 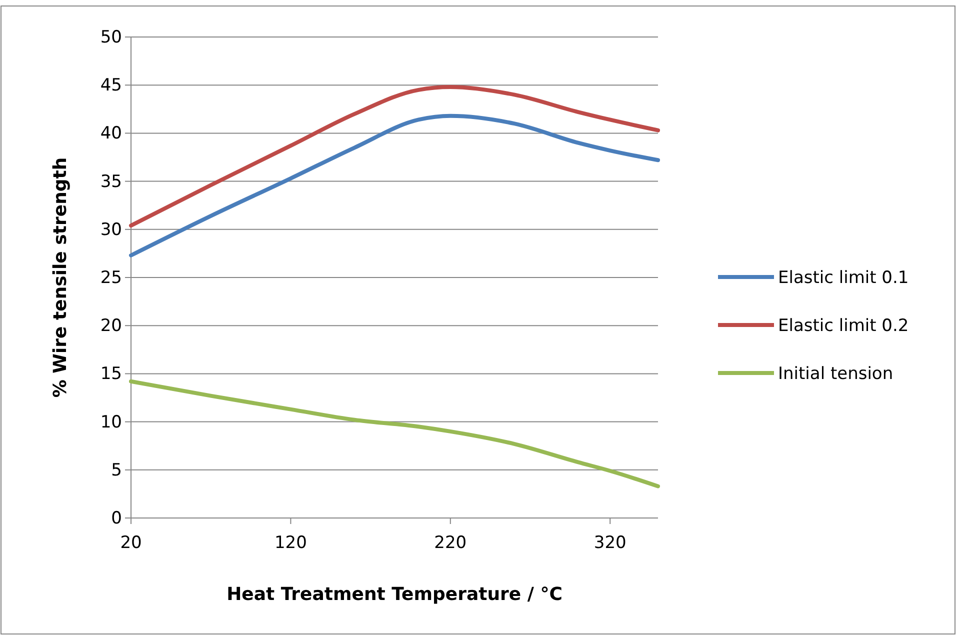 I want to click on y-tick-label: 45, so click(x=111, y=86).